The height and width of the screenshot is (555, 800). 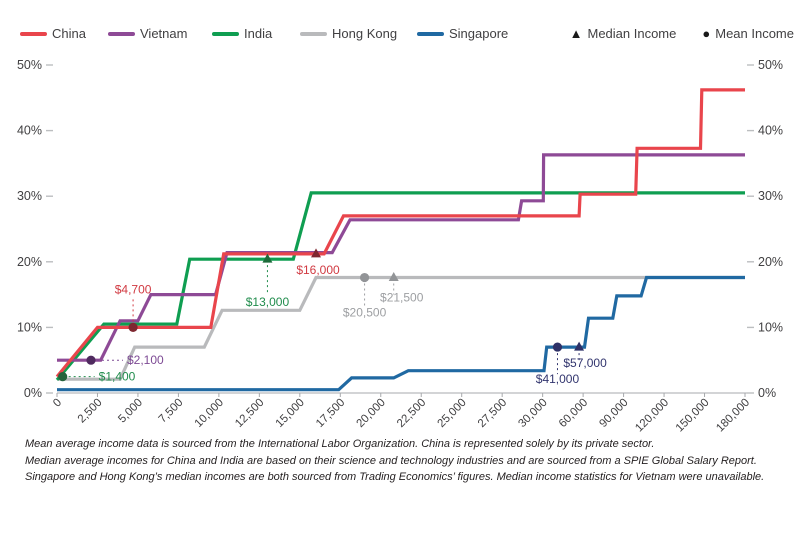 I want to click on y-axis-label-right: 30%, so click(x=770, y=196).